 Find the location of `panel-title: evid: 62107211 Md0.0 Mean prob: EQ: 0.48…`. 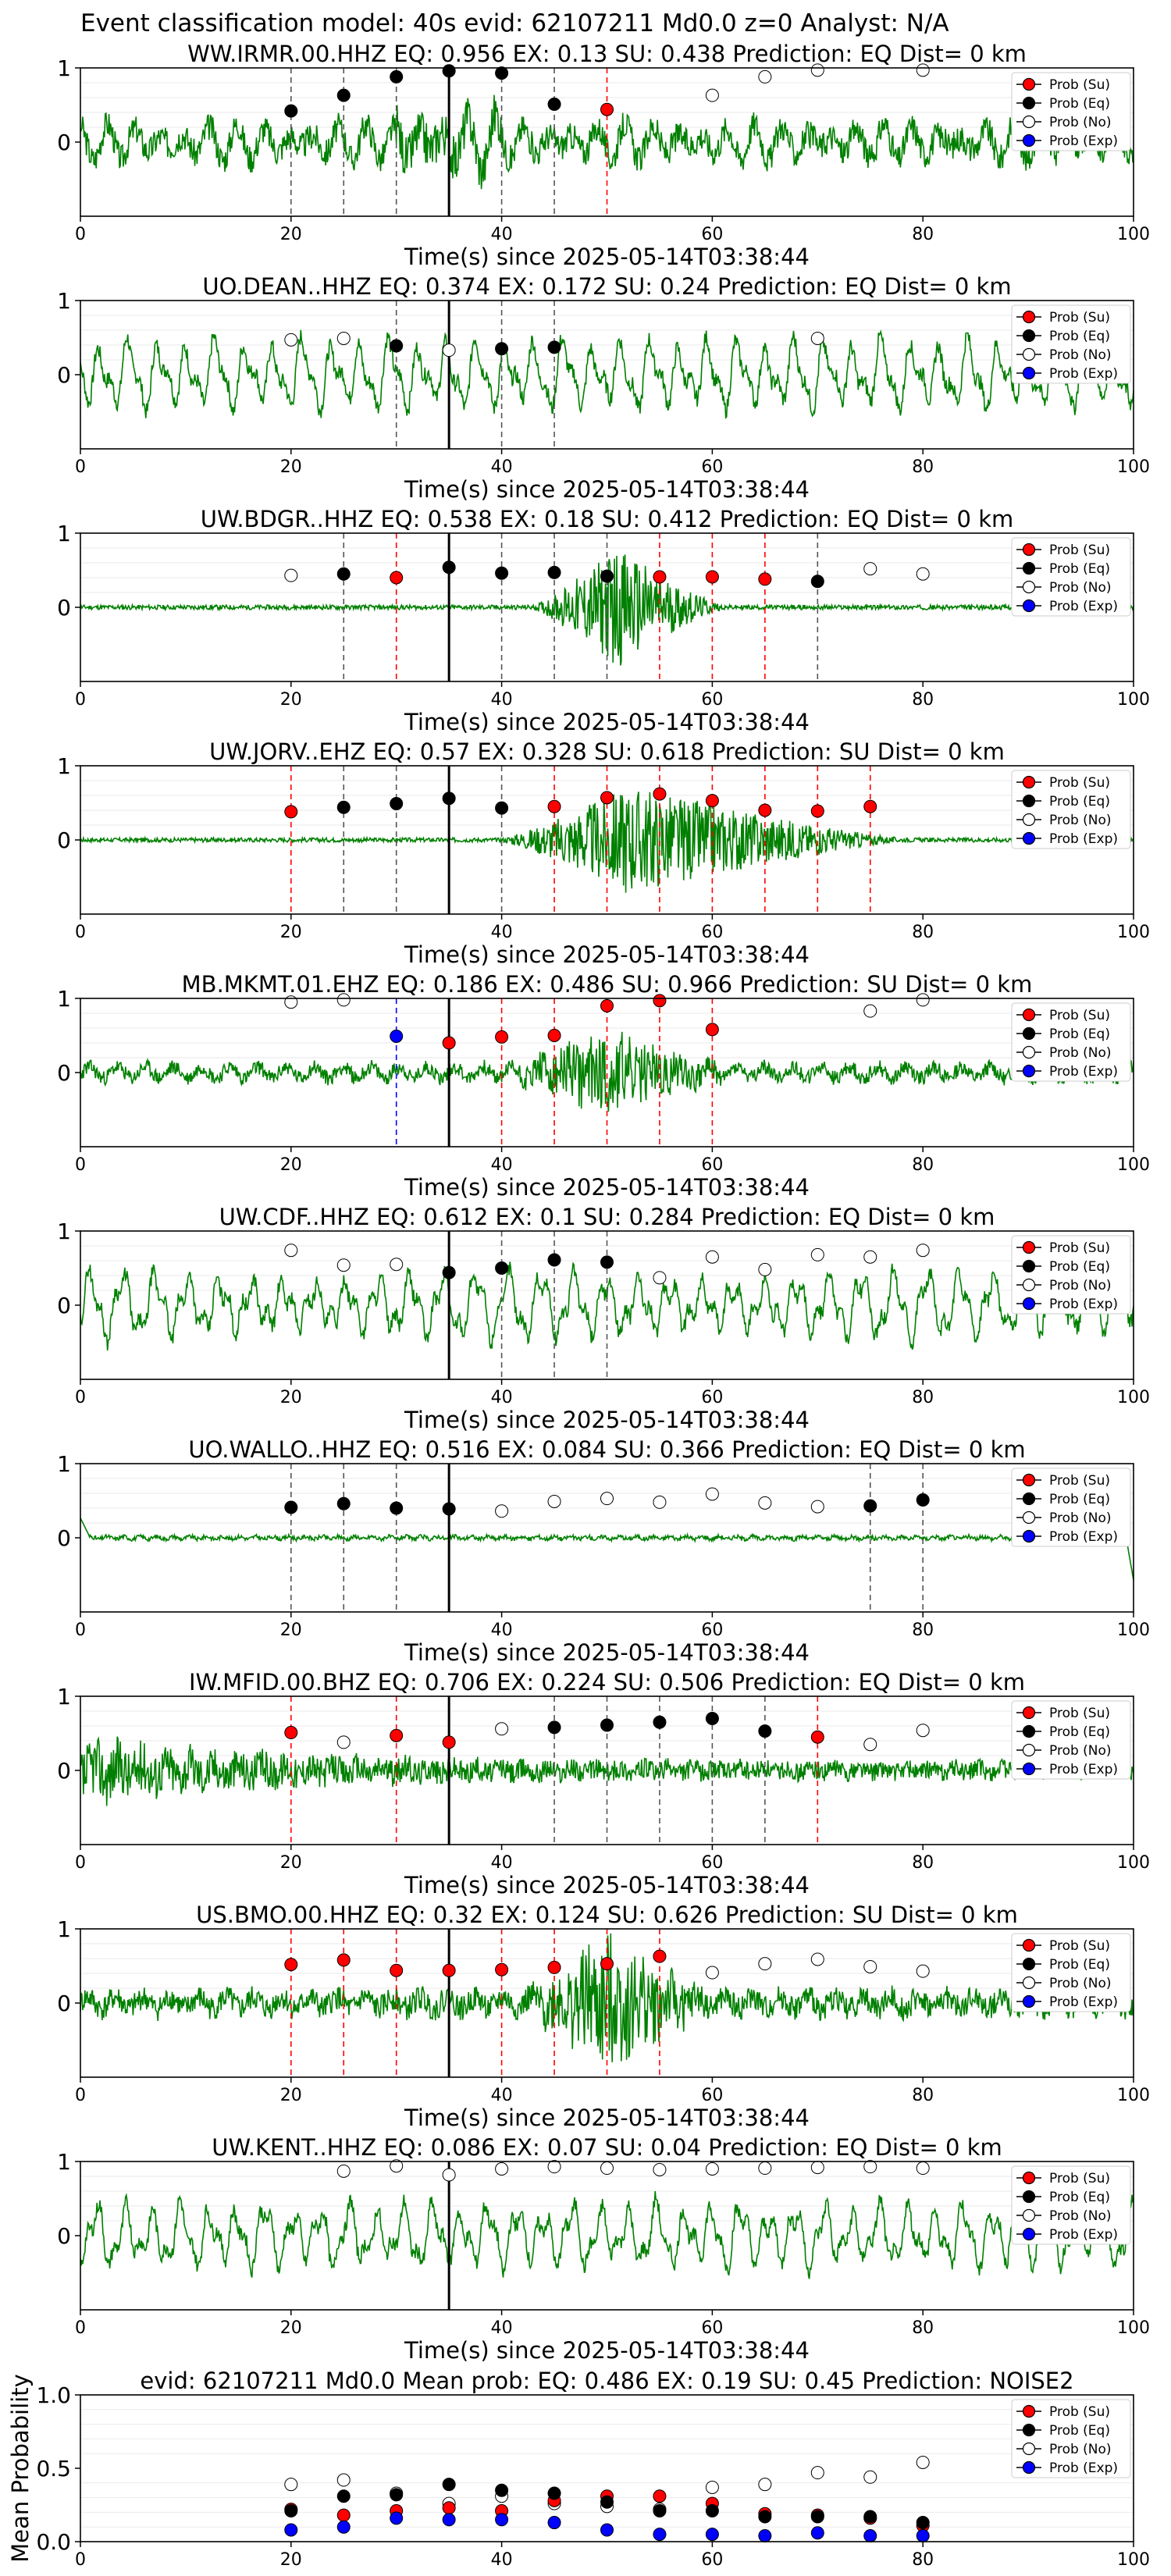

panel-title: evid: 62107211 Md0.0 Mean prob: EQ: 0.48… is located at coordinates (606, 2381).